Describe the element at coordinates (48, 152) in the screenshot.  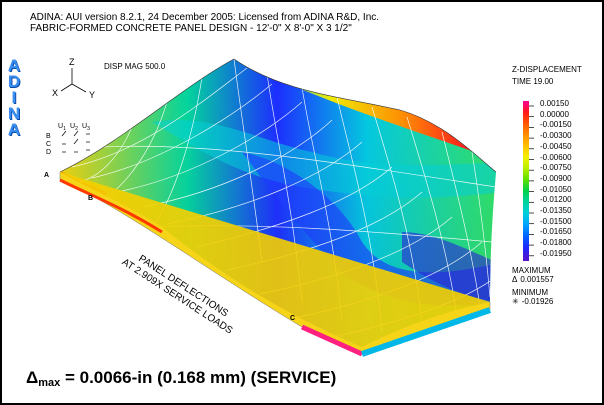
I see `dof-row-d: D` at that location.